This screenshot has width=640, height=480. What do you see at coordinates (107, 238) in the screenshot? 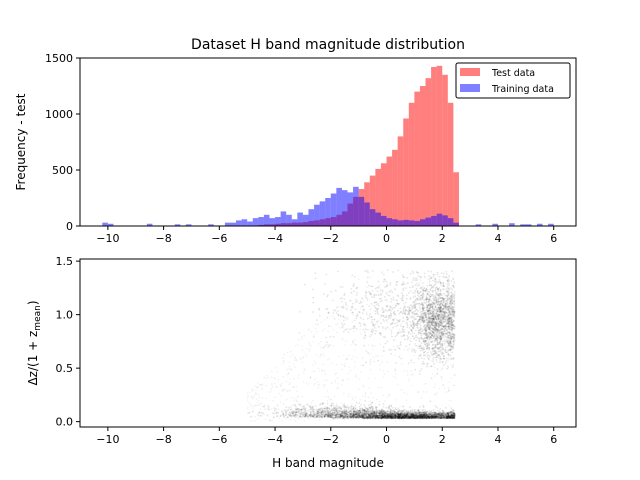
I see `x-tick-label: −10` at bounding box center [107, 238].